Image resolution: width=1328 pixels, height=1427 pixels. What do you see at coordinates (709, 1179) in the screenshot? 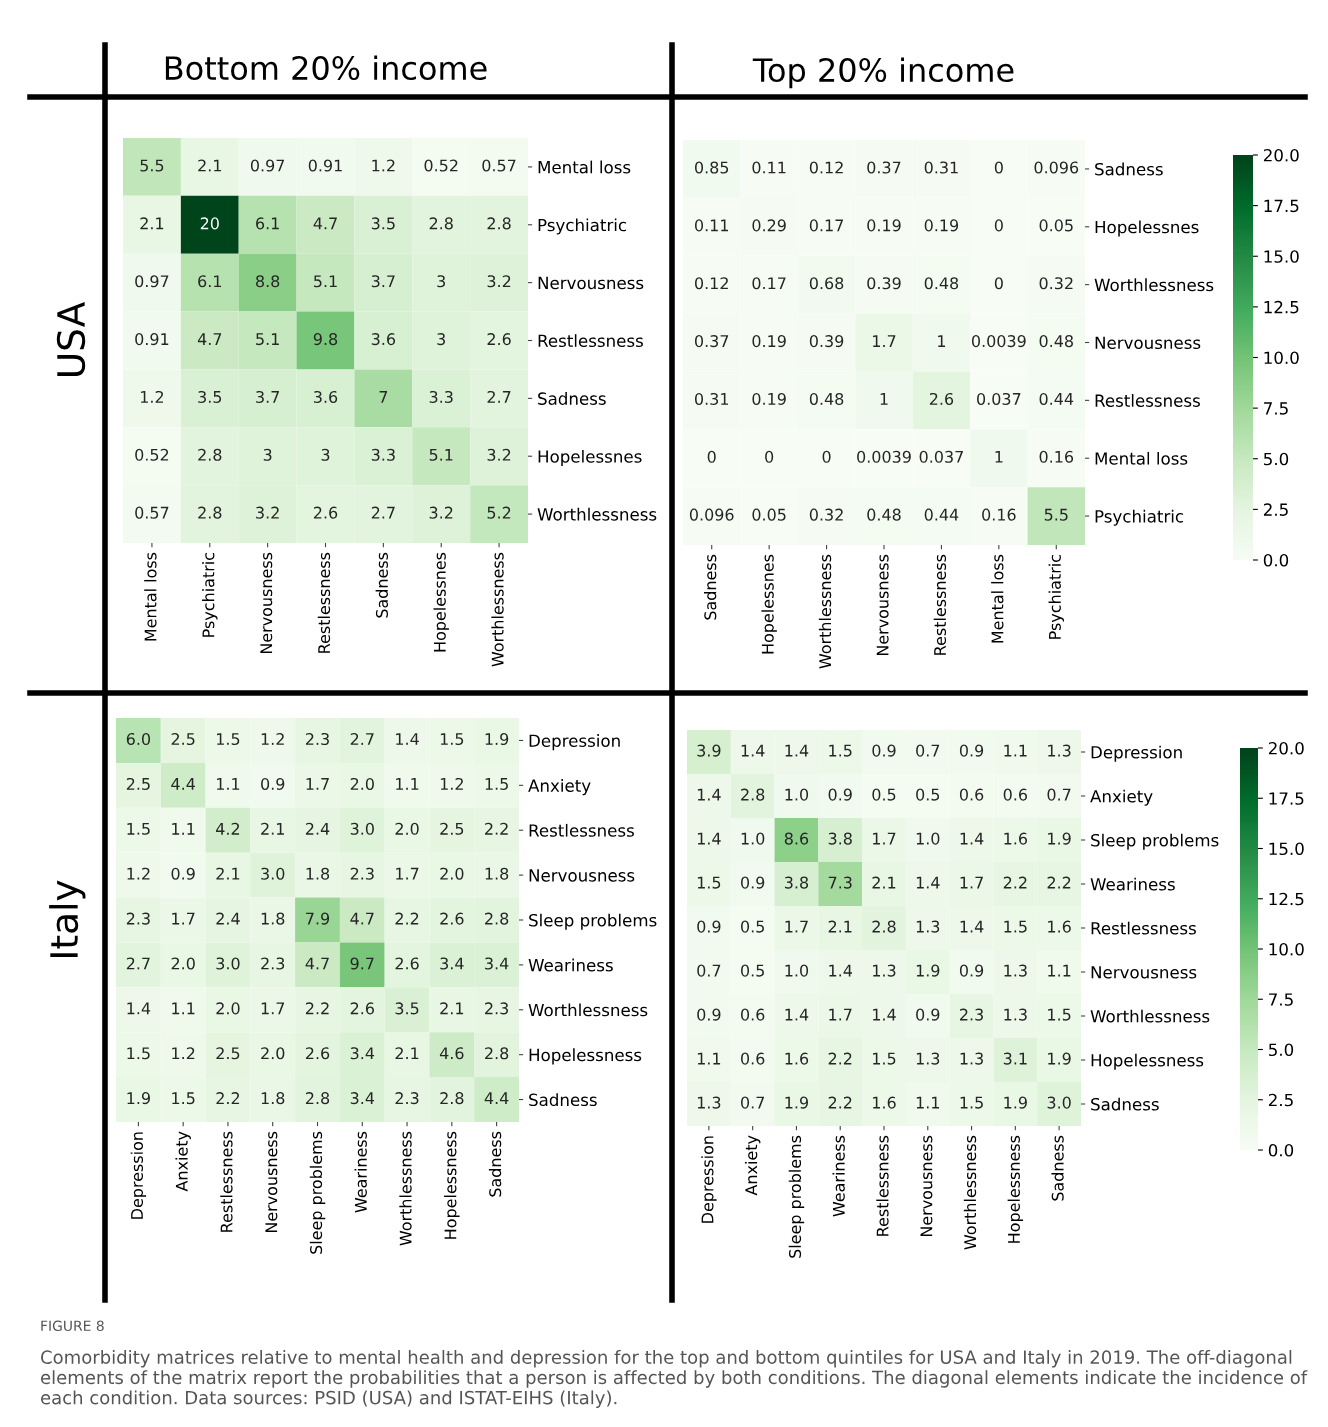
I see `x-tick-label: Depression` at bounding box center [709, 1179].